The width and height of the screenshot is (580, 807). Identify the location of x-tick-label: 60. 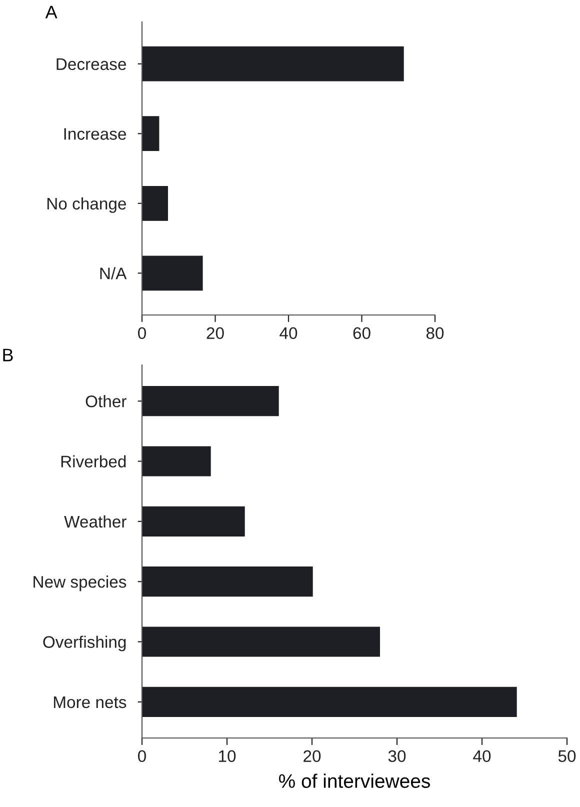
(361, 333).